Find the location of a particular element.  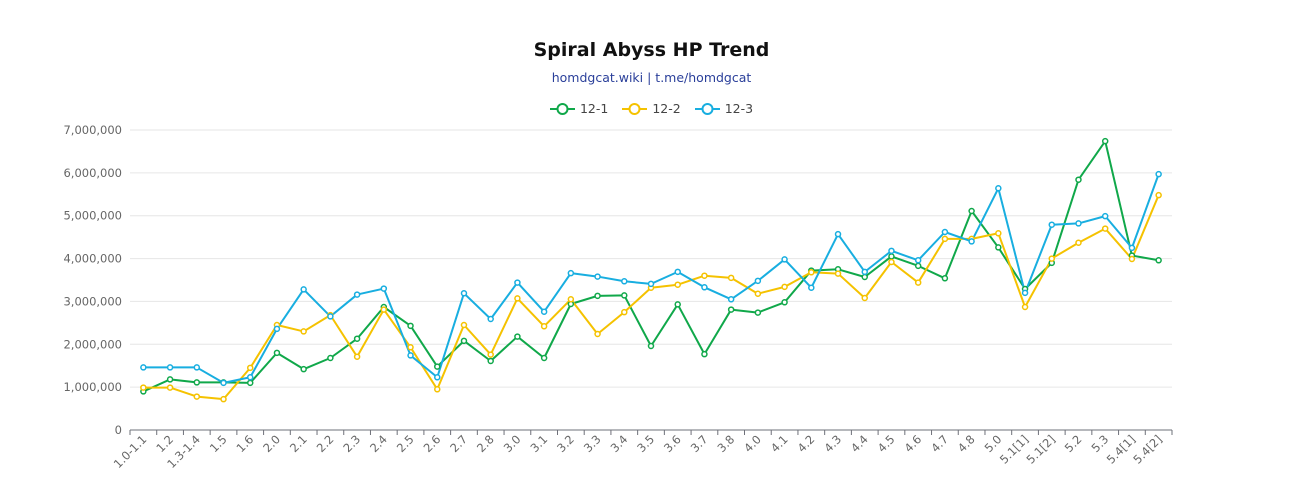

legend-item-12-2: 12-2 is located at coordinates (651, 108).